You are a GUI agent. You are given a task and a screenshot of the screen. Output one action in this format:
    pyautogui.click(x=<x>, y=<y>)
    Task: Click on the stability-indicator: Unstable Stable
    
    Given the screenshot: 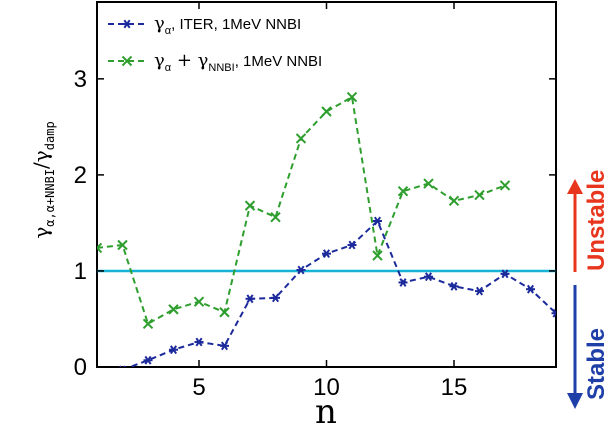 What is the action you would take?
    pyautogui.click(x=588, y=289)
    